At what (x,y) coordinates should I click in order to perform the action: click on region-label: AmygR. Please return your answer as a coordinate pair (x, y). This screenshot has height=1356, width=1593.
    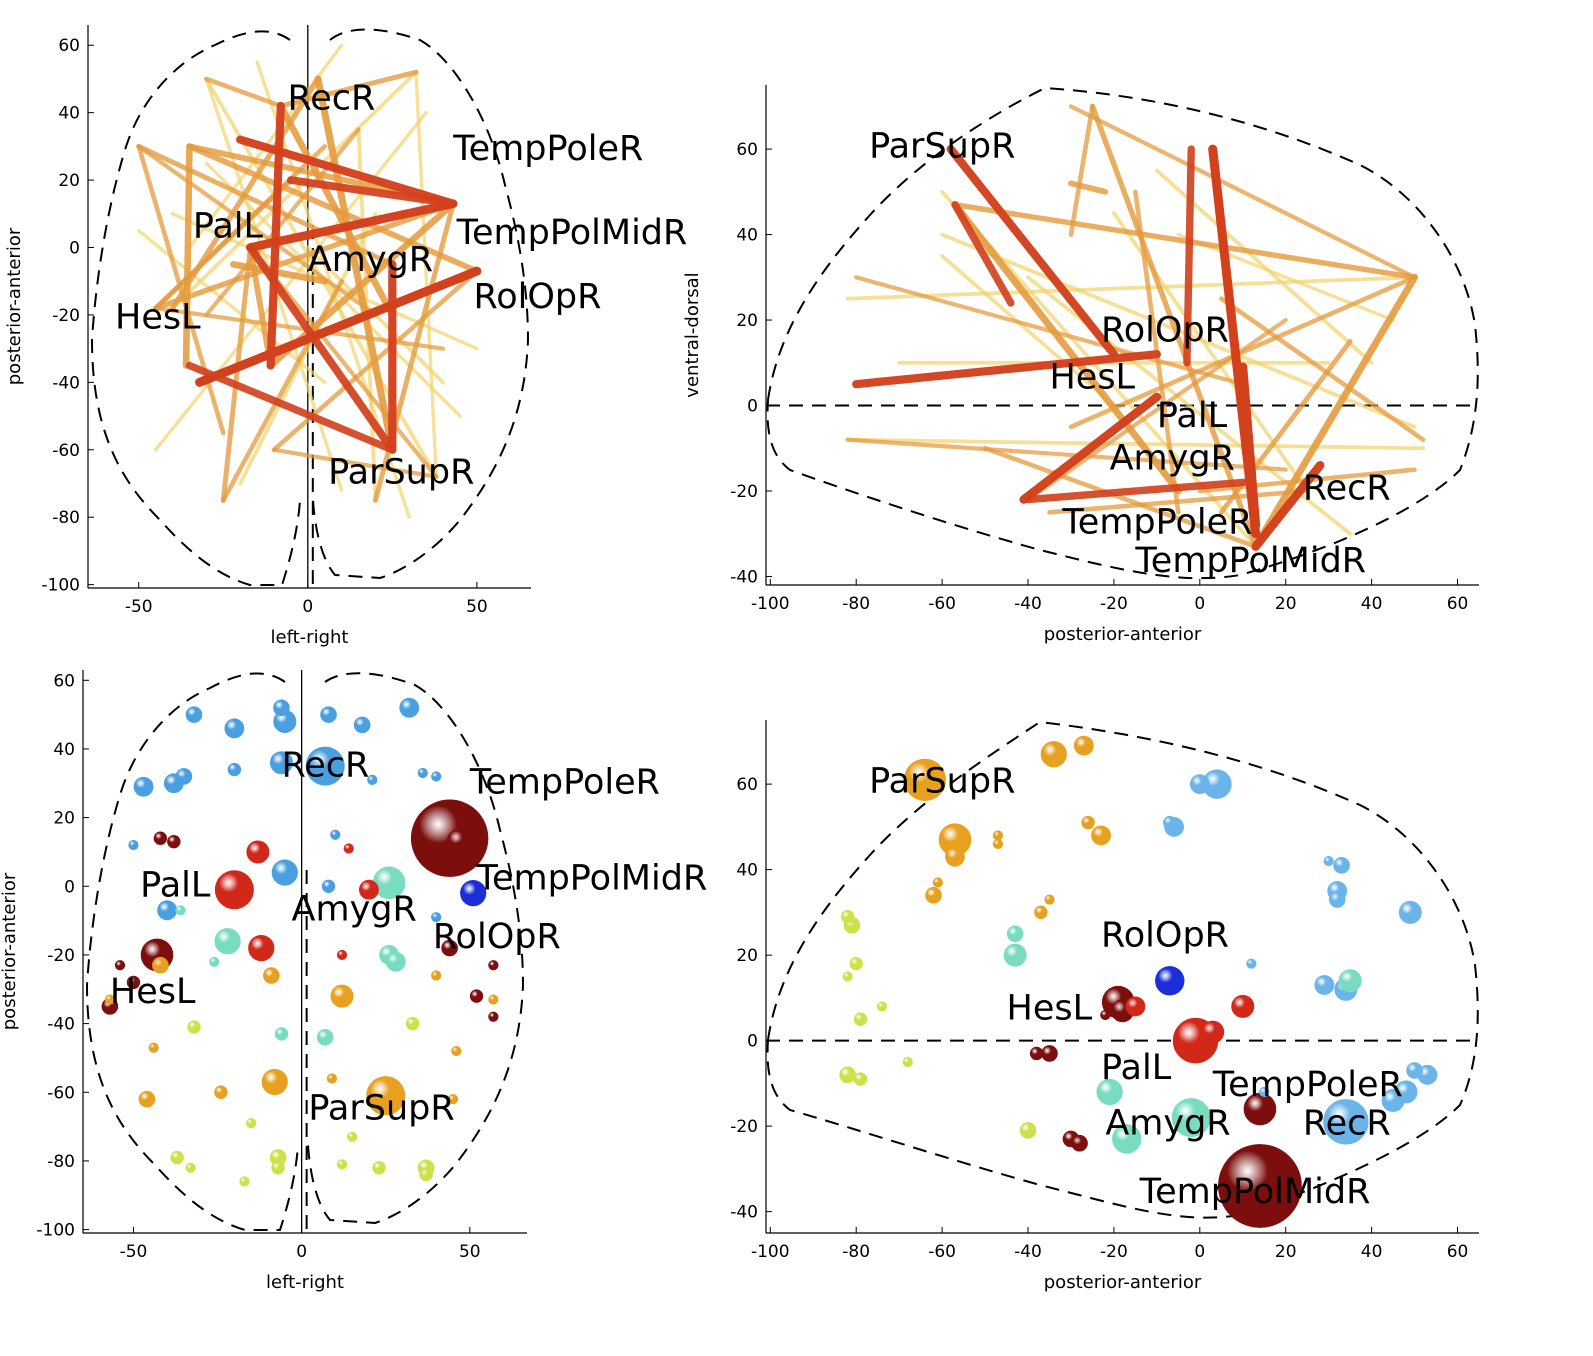
    Looking at the image, I should click on (1172, 459).